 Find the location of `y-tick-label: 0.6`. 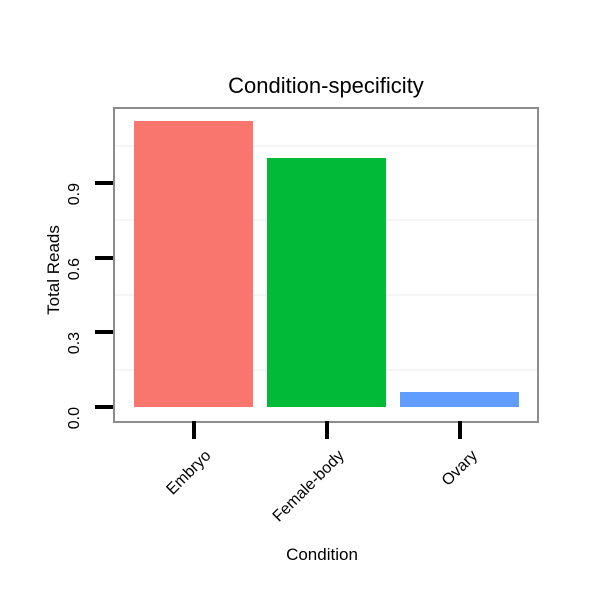

y-tick-label: 0.6 is located at coordinates (74, 268).